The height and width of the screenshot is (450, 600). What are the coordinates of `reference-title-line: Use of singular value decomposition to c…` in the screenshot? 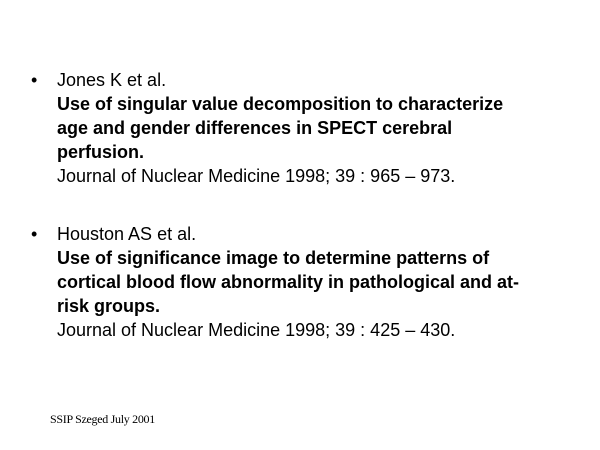 It's located at (280, 104).